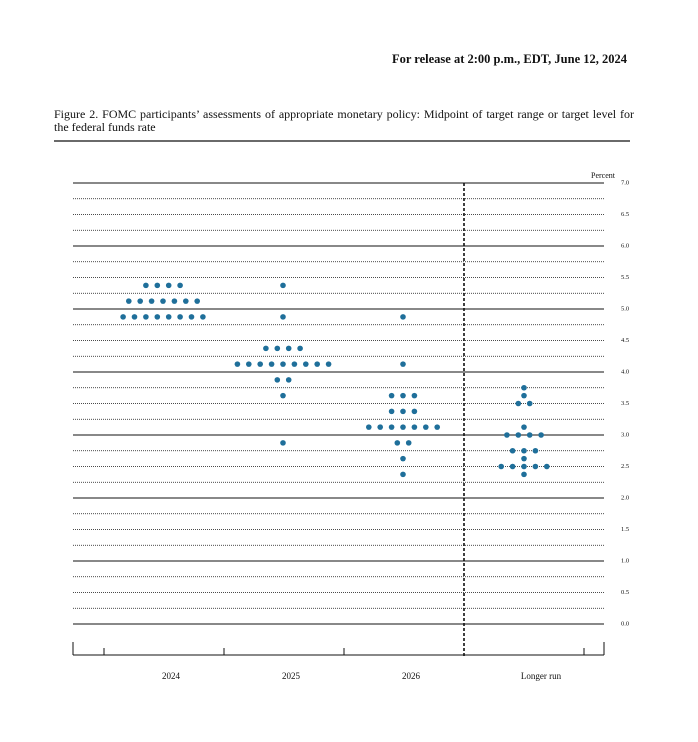  What do you see at coordinates (171, 676) in the screenshot?
I see `x-tick-label: 2024` at bounding box center [171, 676].